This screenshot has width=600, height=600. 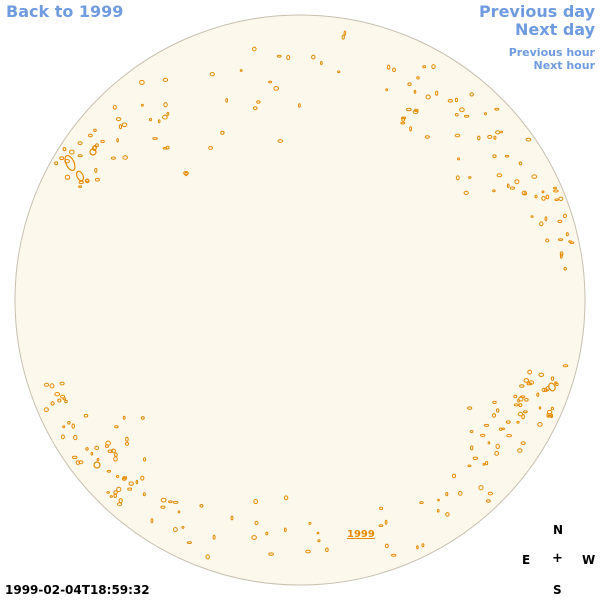 What do you see at coordinates (536, 11) in the screenshot?
I see `previous-day-link: Previous day` at bounding box center [536, 11].